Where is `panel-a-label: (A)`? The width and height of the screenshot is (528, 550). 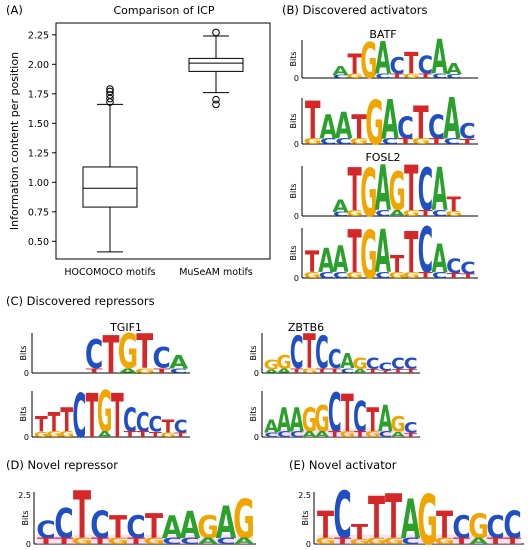 panel-a-label: (A) is located at coordinates (14, 10).